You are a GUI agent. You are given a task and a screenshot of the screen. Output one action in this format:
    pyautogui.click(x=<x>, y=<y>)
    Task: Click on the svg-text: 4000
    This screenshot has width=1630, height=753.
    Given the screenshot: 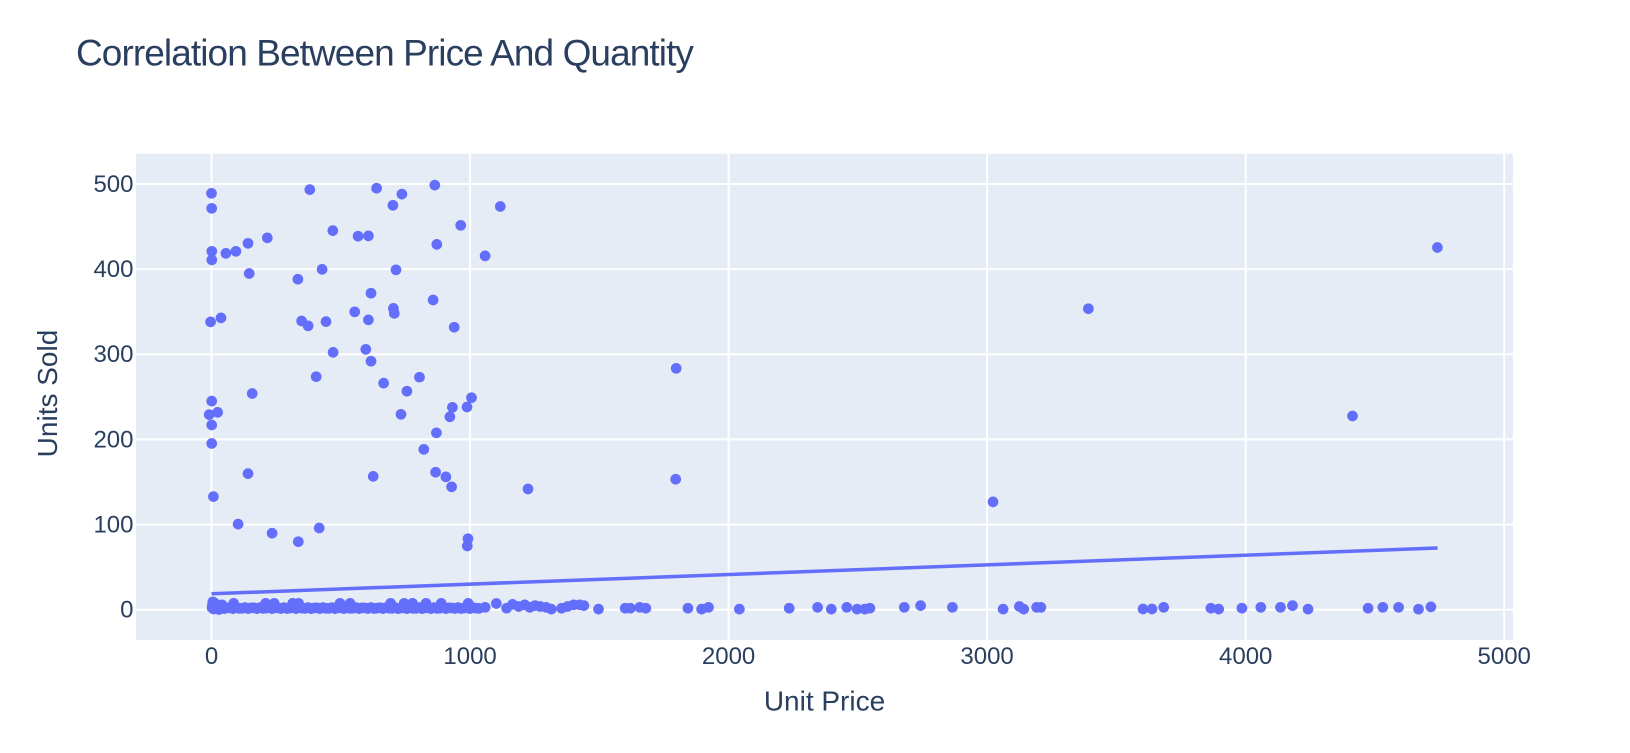 What is the action you would take?
    pyautogui.click(x=1245, y=656)
    